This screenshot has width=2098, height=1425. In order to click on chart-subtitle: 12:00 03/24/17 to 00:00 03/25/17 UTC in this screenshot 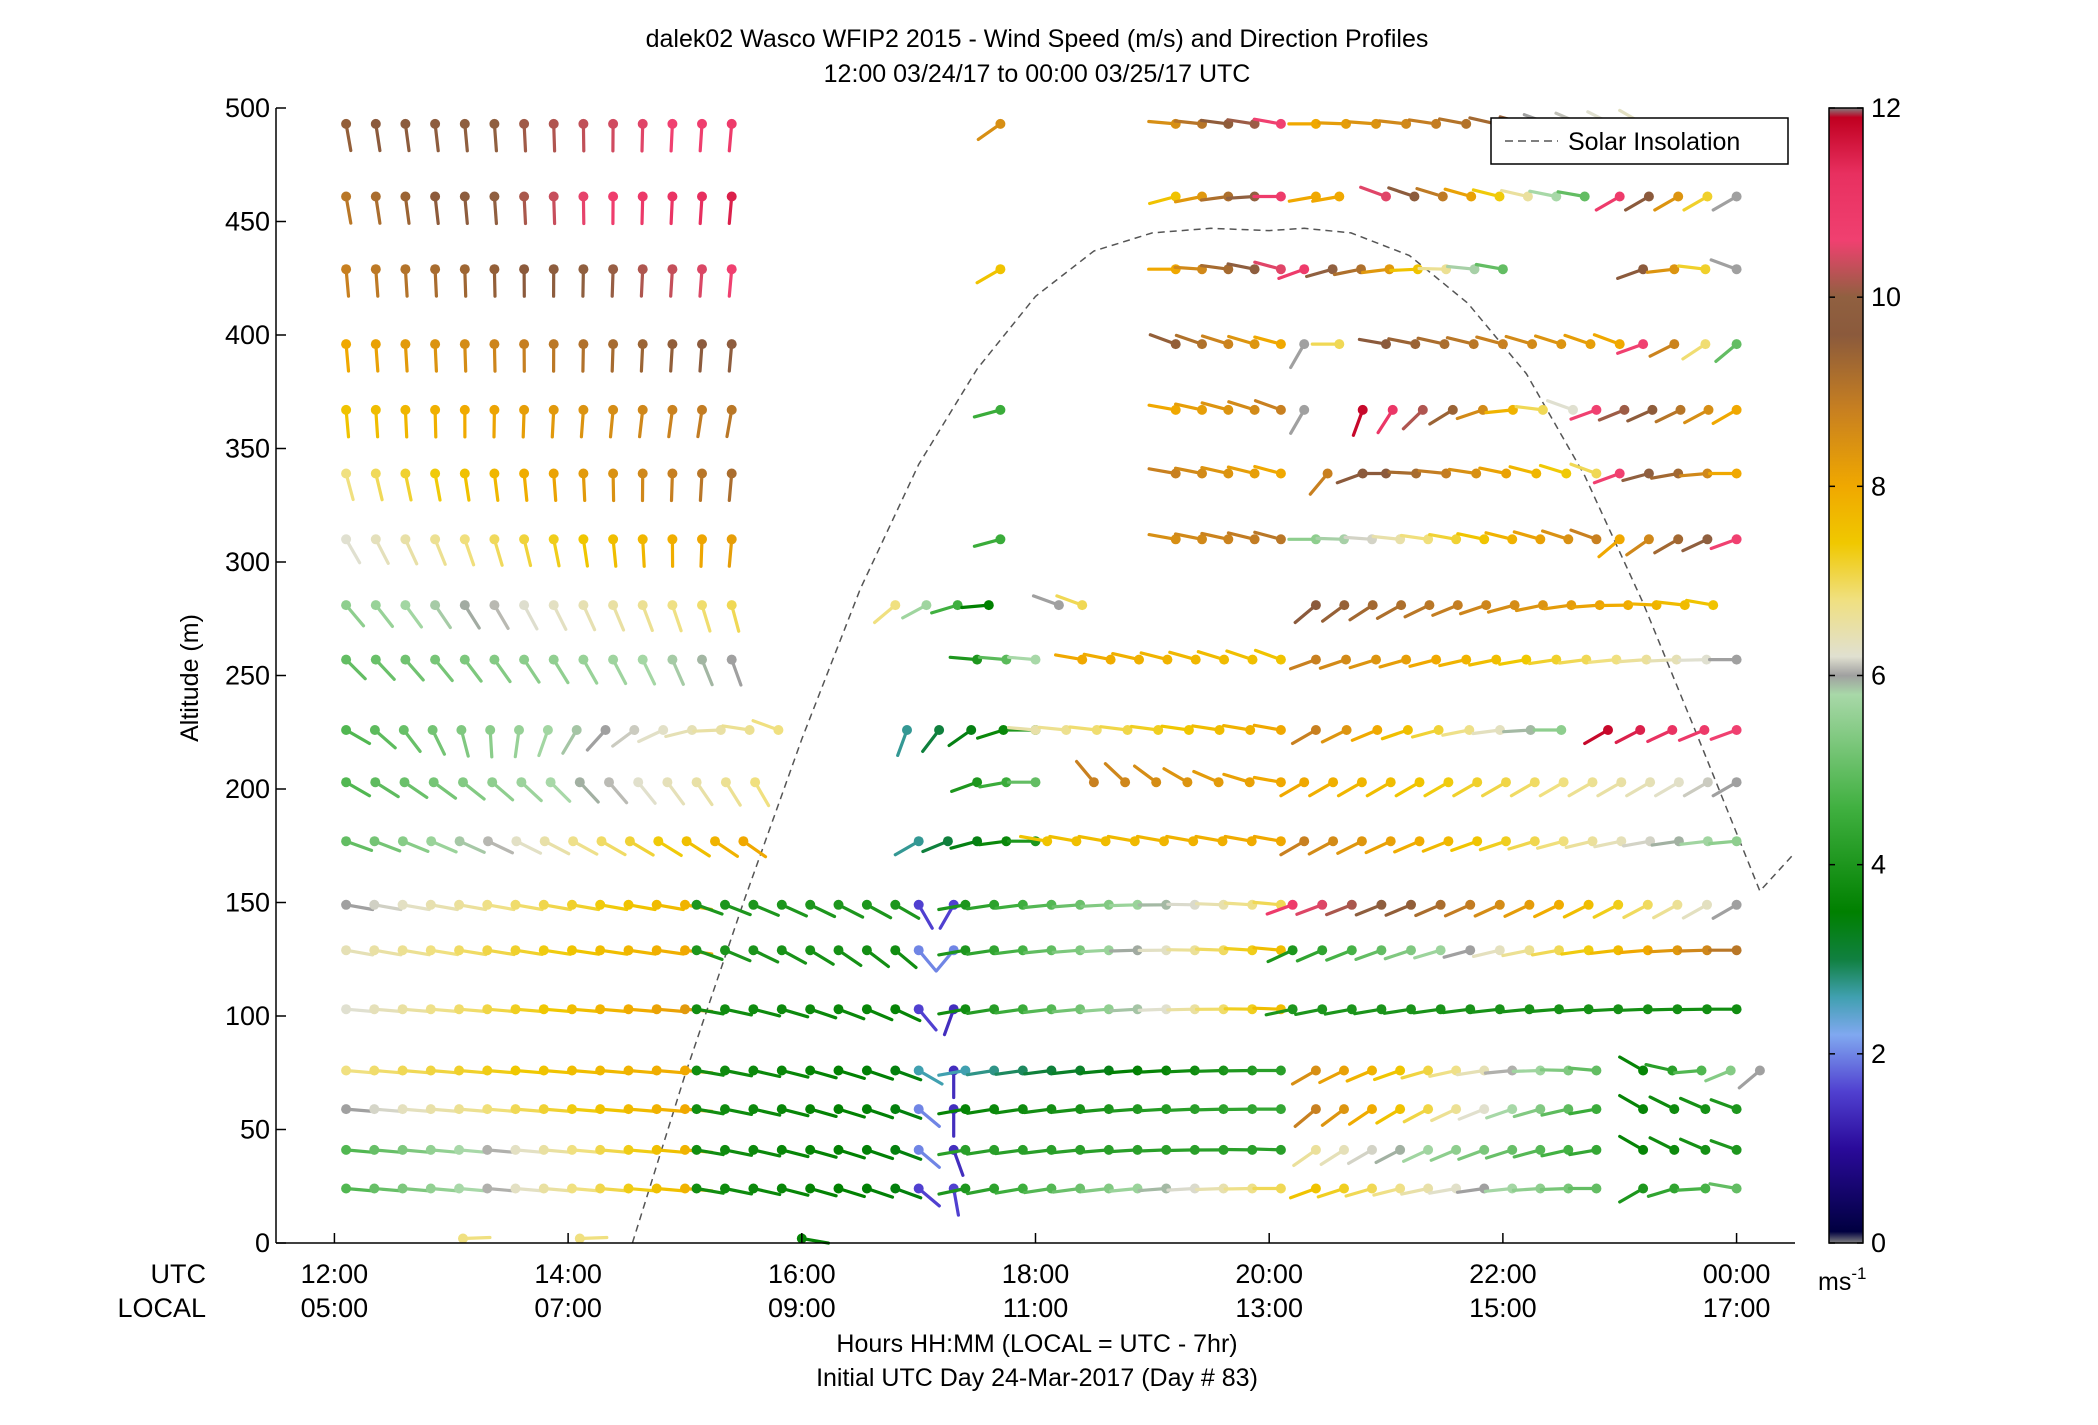, I will do `click(1037, 74)`.